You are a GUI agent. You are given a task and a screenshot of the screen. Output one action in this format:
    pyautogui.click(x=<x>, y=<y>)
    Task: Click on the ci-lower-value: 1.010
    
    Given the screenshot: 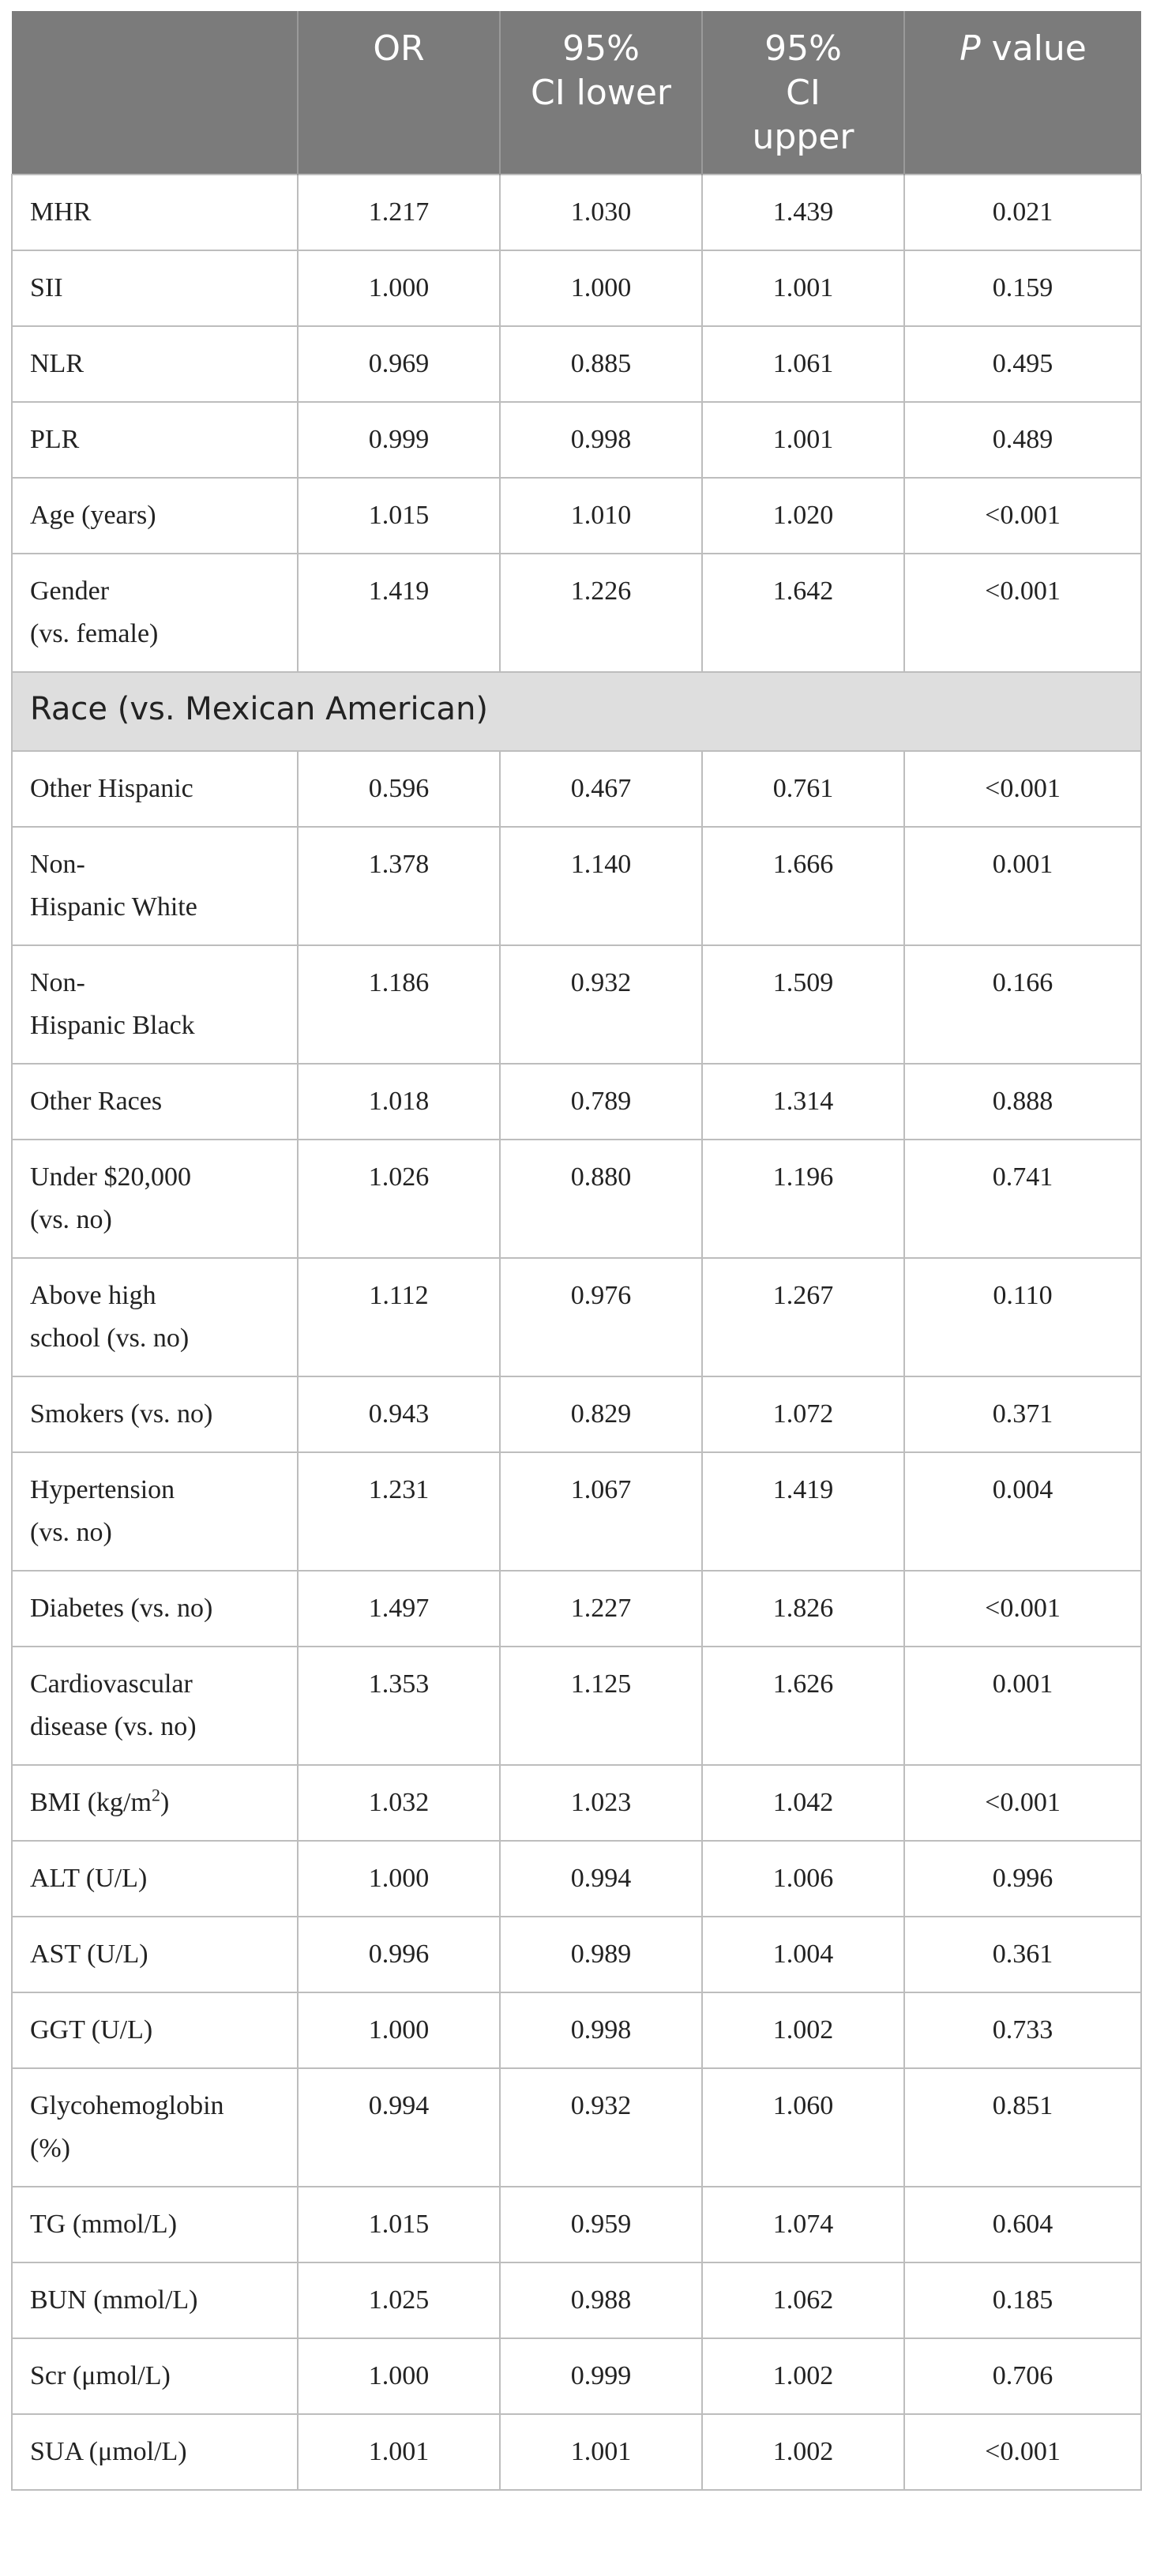 What is the action you would take?
    pyautogui.click(x=601, y=515)
    